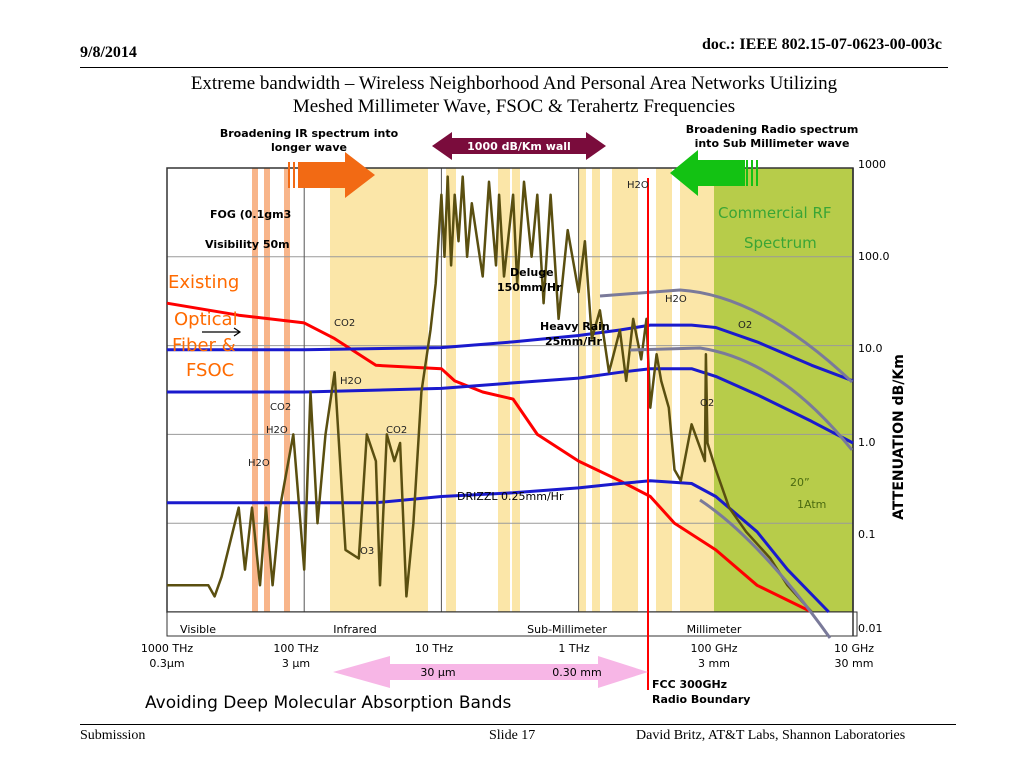 The image size is (1024, 768). What do you see at coordinates (222, 332) in the screenshot?
I see `optical-pointer-arrow` at bounding box center [222, 332].